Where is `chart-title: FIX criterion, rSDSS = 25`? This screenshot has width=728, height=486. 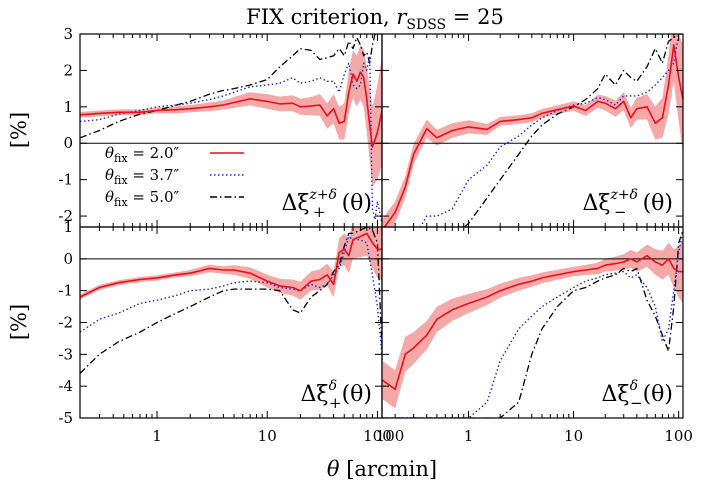
chart-title: FIX criterion, rSDSS = 25 is located at coordinates (375, 19).